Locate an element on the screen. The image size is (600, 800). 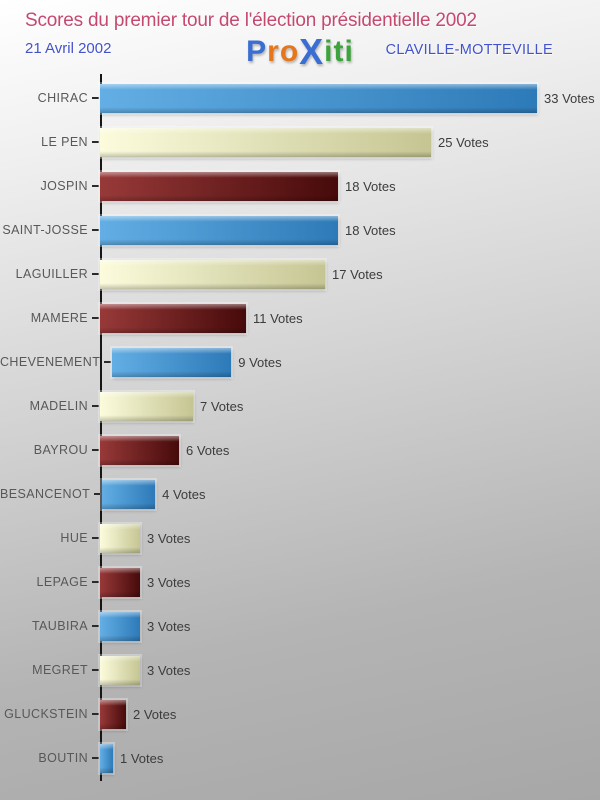
category-label: TAUBIRA is located at coordinates (59, 626).